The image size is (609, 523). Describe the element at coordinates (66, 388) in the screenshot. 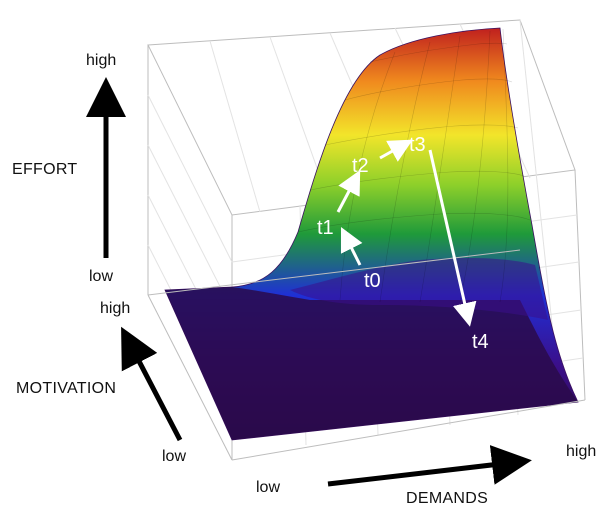

I see `motivation-axis-title: MOTIVATION` at that location.